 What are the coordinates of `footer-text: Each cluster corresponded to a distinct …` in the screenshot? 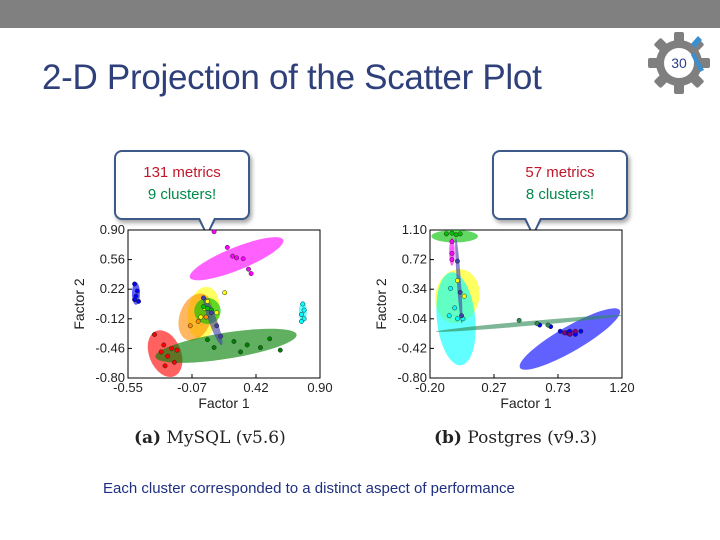 It's located at (309, 488).